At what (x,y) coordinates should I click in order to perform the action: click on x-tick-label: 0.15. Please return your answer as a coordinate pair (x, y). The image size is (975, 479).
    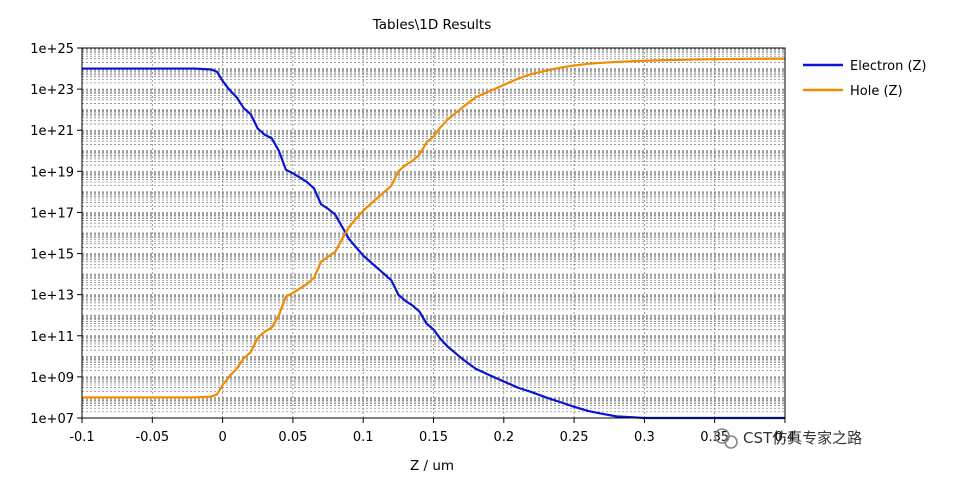
    Looking at the image, I should click on (433, 437).